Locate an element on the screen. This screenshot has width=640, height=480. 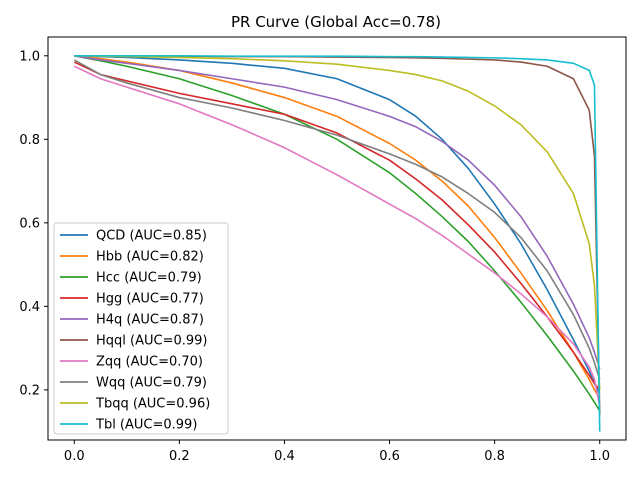
legend-label: H4q (AUC=0.87) is located at coordinates (150, 320).